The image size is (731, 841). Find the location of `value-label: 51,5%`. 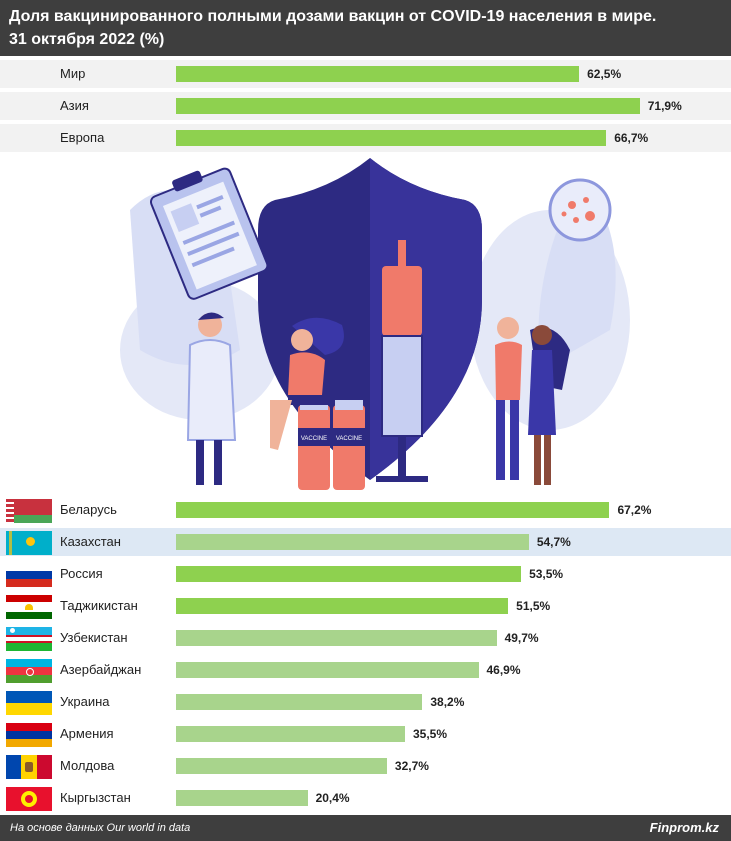

value-label: 51,5% is located at coordinates (533, 606).